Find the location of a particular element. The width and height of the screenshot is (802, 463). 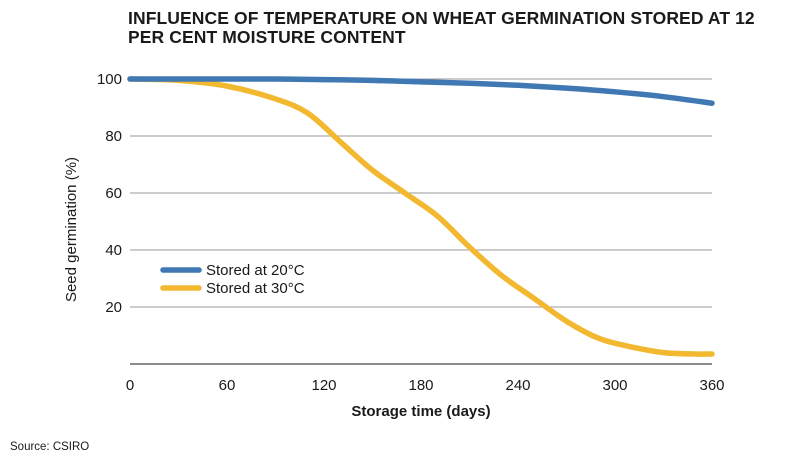

y-tick-label: 100 is located at coordinates (109, 79).